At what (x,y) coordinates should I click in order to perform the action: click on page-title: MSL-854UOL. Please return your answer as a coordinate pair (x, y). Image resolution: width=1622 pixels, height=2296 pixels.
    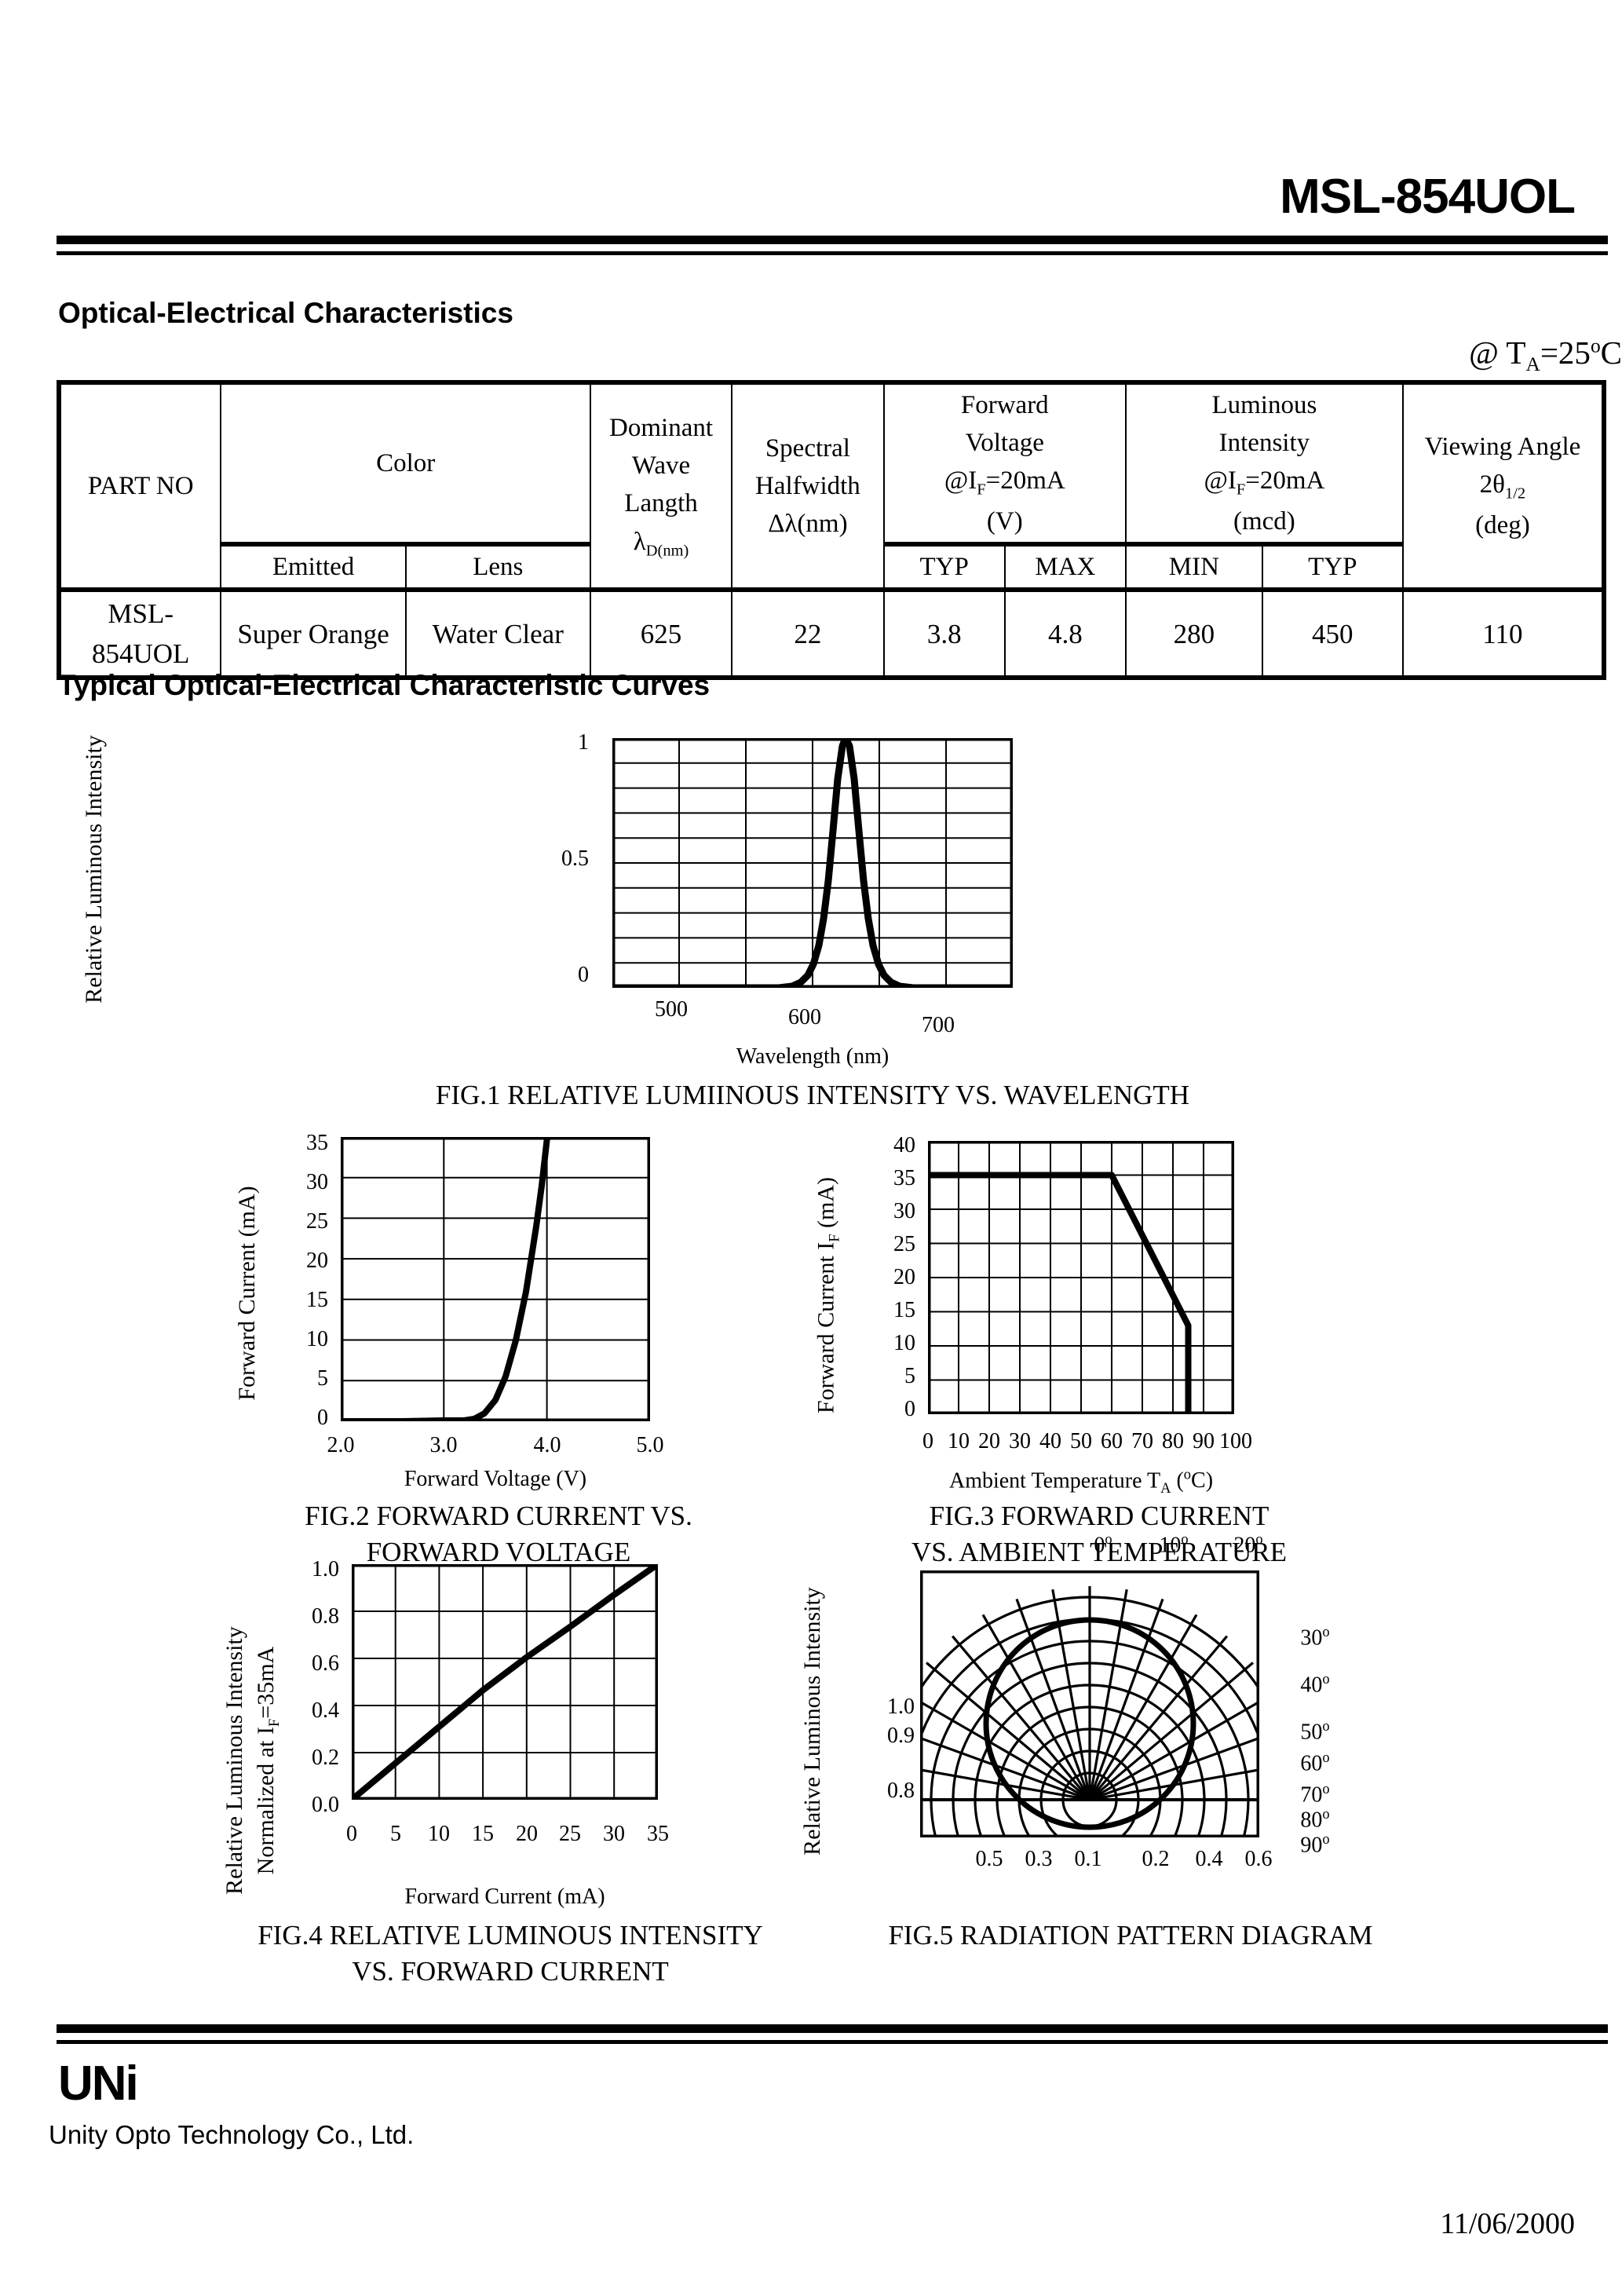
    Looking at the image, I should click on (1428, 197).